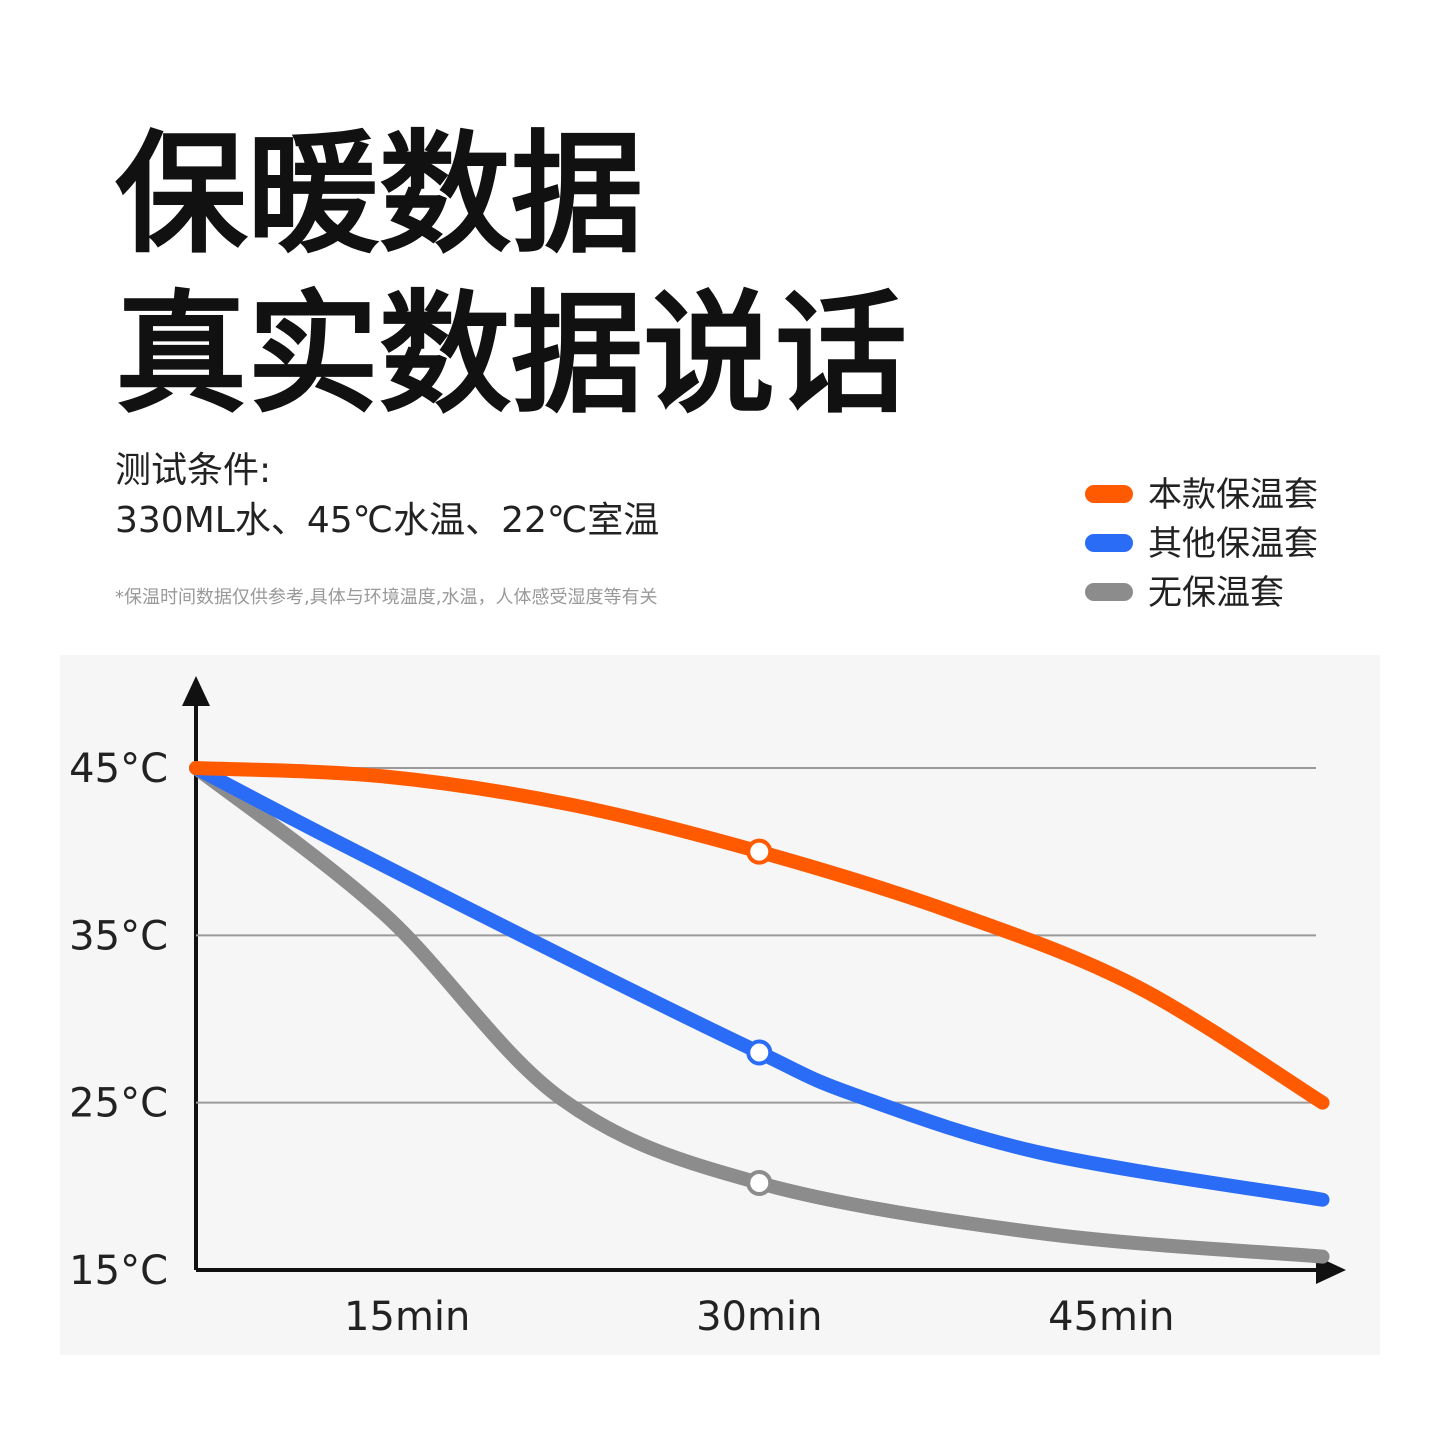 Image resolution: width=1440 pixels, height=1440 pixels. I want to click on y-tick-label: 35°C, so click(118, 936).